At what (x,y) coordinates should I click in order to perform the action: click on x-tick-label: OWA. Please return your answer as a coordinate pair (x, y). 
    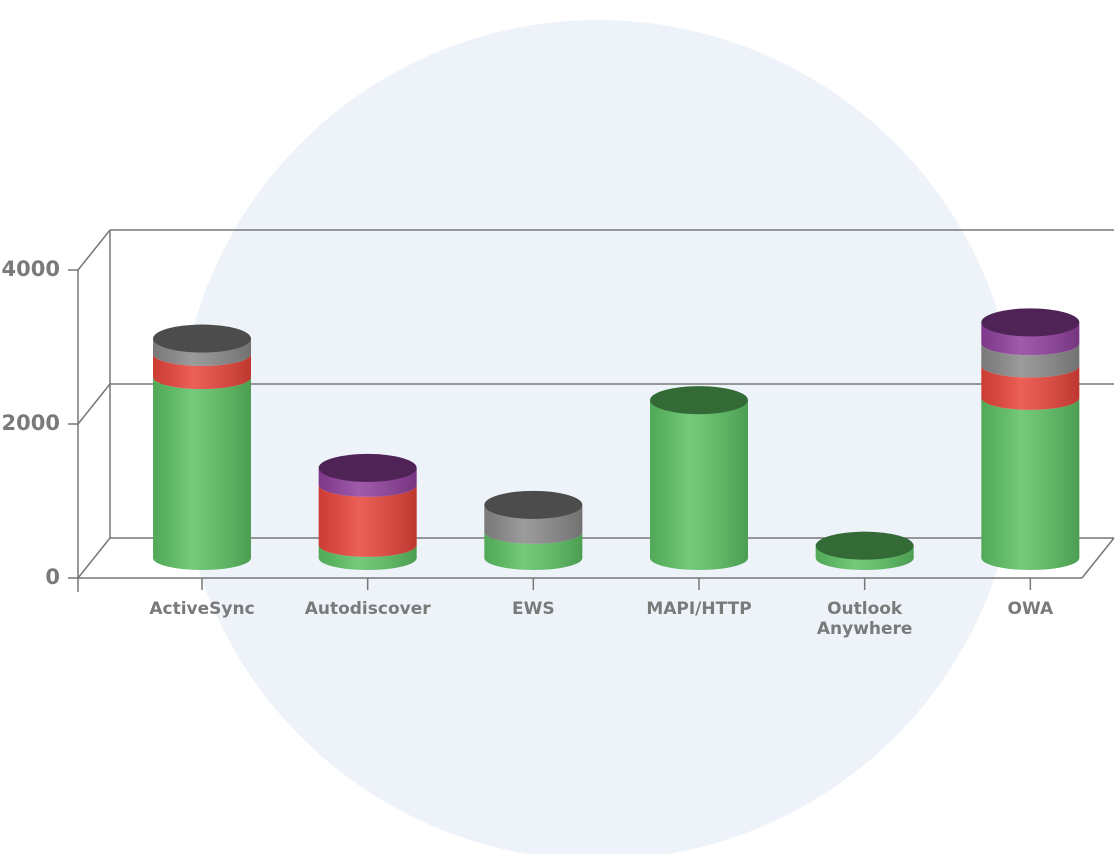
    Looking at the image, I should click on (1030, 609).